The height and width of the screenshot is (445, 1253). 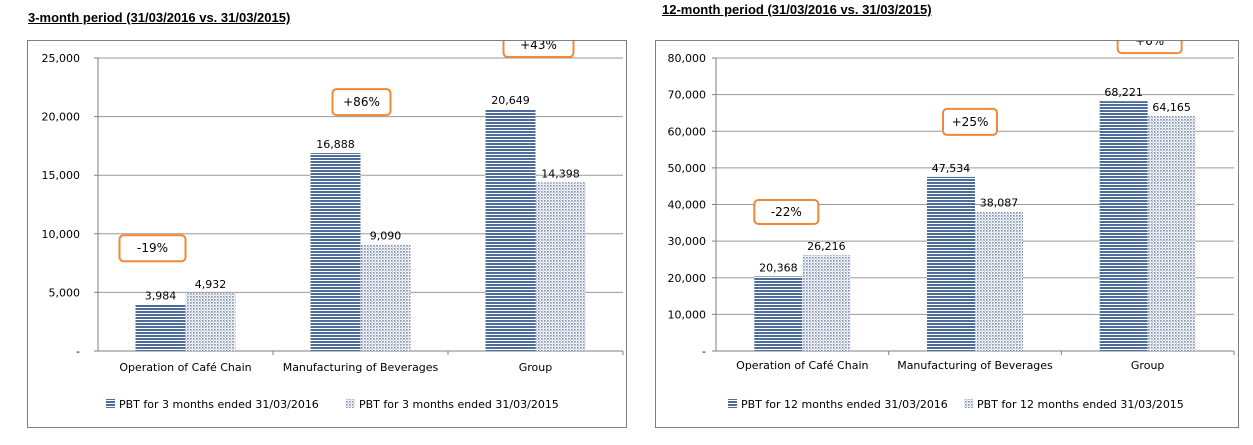 I want to click on data-label: 20,649, so click(x=510, y=100).